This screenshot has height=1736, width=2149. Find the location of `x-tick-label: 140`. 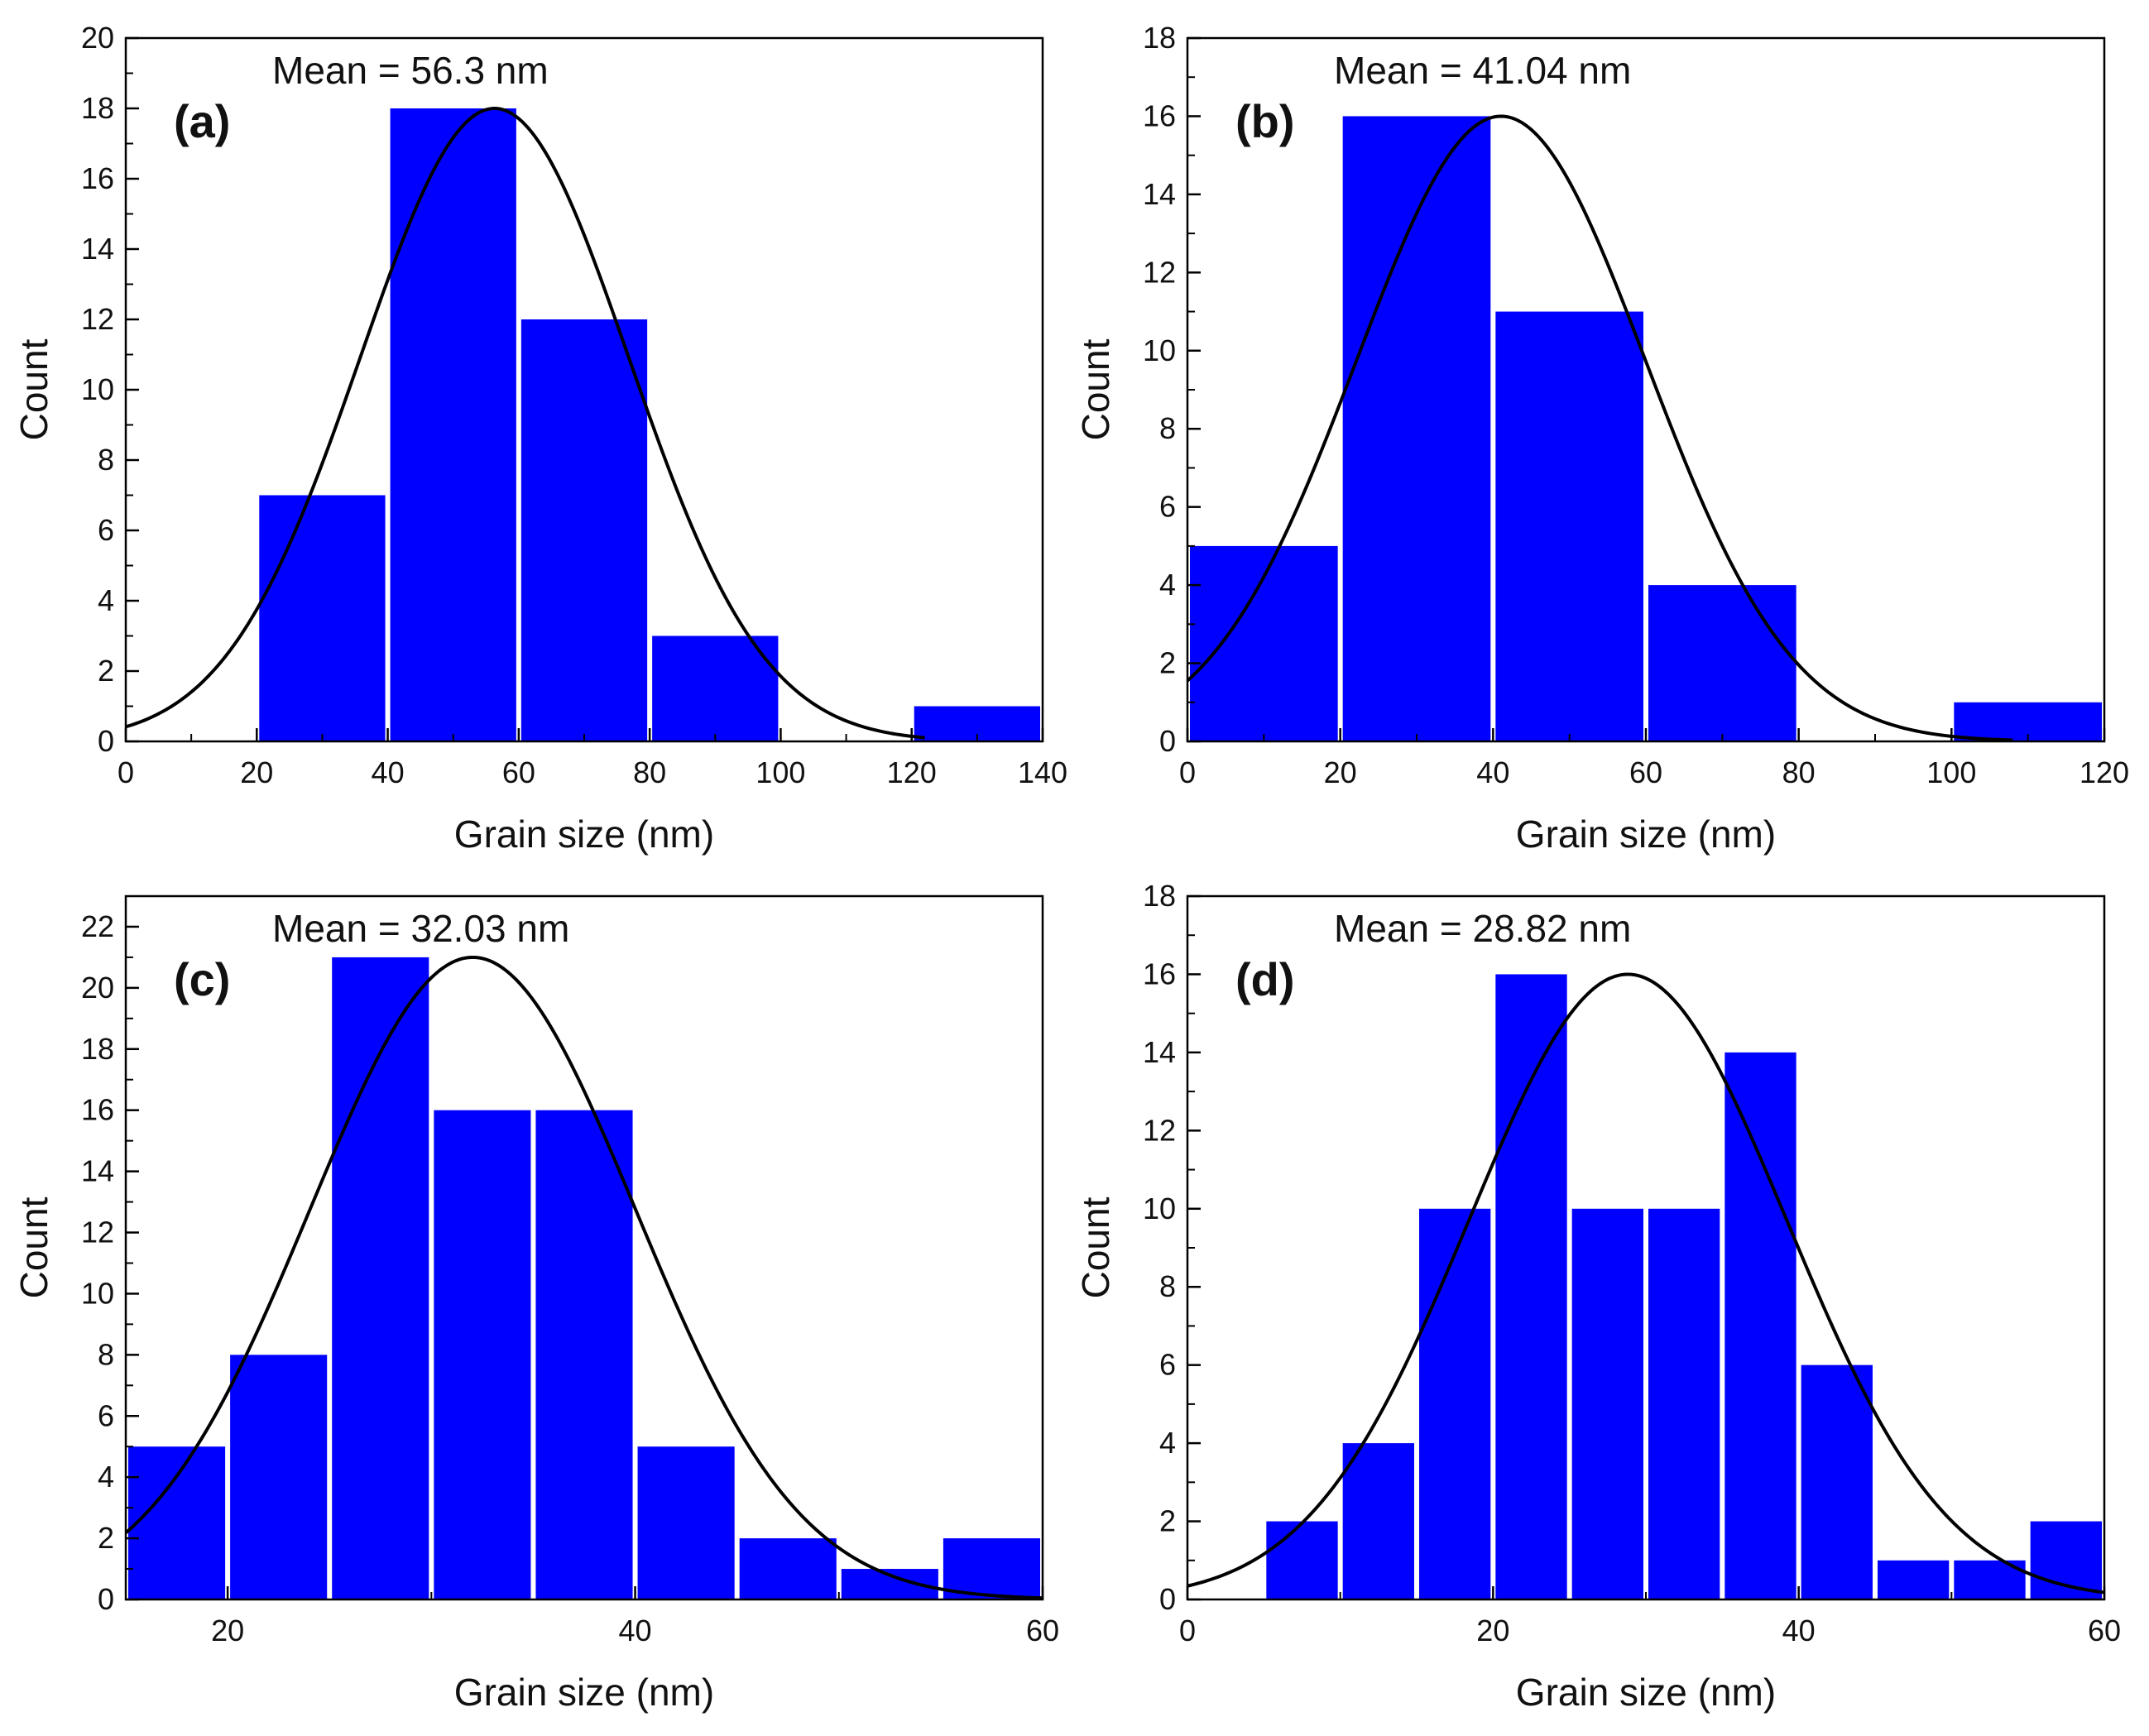

x-tick-label: 140 is located at coordinates (1042, 772).